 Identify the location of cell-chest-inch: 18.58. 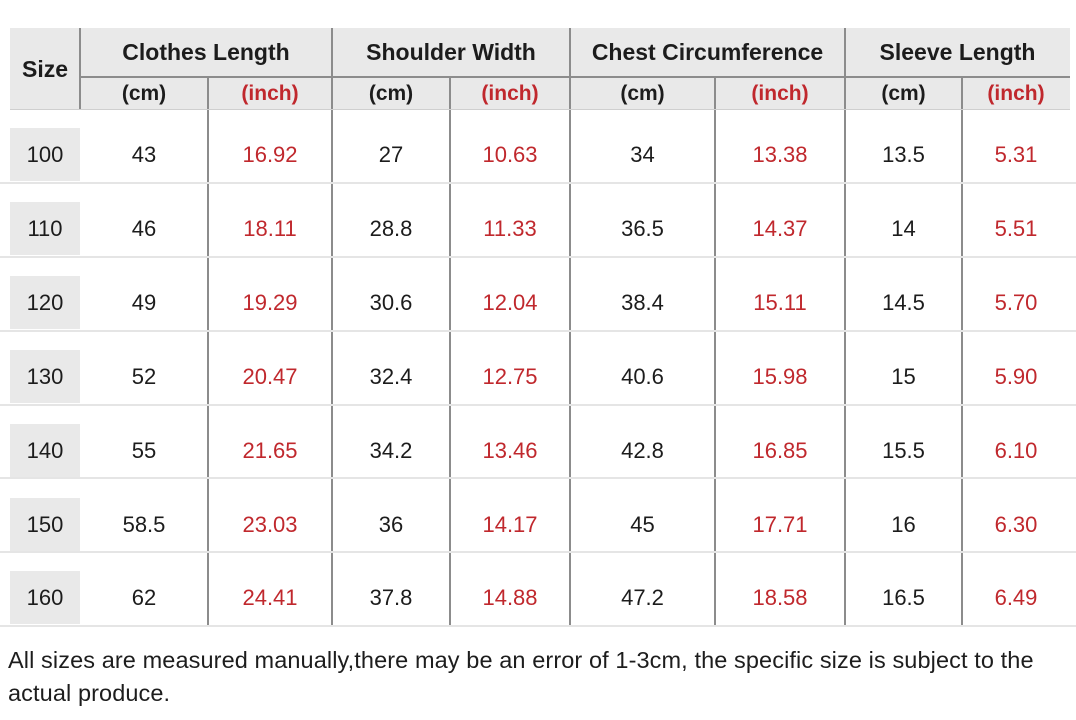
(780, 597).